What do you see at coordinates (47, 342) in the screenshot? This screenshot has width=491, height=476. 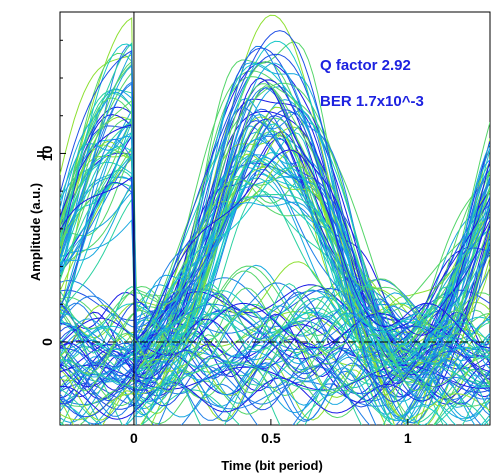 I see `y-tick-label: 0` at bounding box center [47, 342].